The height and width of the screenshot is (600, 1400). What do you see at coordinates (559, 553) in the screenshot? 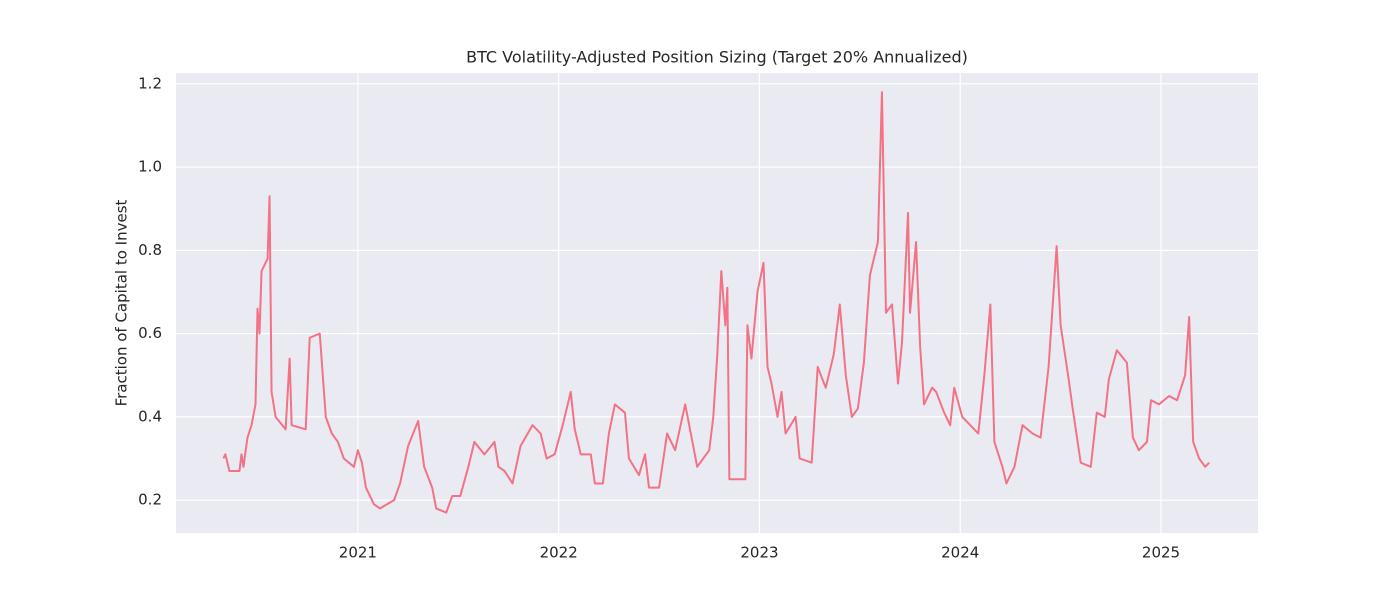
I see `x-tick-label: 2022` at bounding box center [559, 553].